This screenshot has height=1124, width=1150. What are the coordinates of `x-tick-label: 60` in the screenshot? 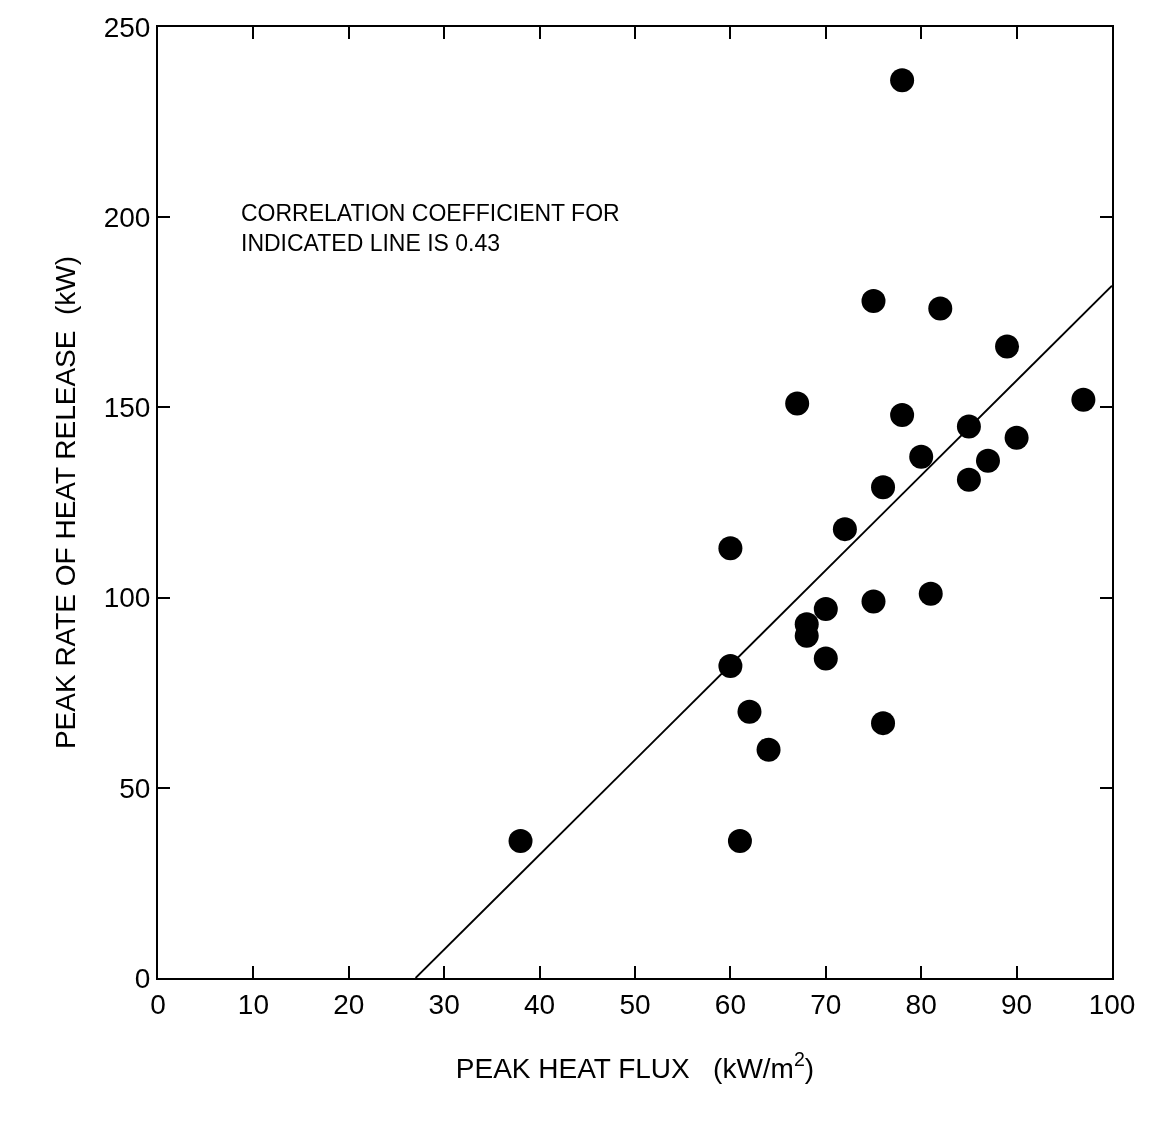 It's located at (730, 1004).